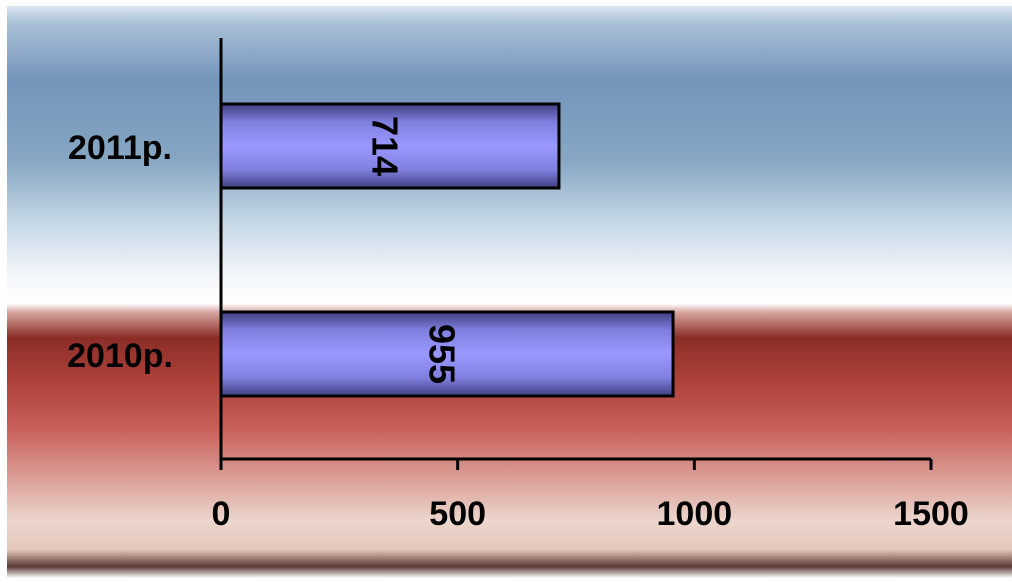 This screenshot has height=583, width=1012. What do you see at coordinates (441, 354) in the screenshot?
I see `data-label-1: 955` at bounding box center [441, 354].